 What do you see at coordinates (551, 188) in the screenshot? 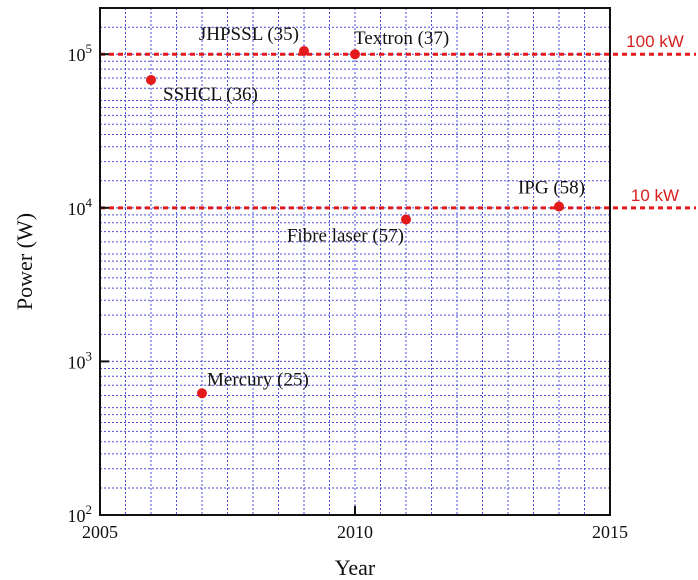
I see `data-point-label: IPG (58)` at bounding box center [551, 188].